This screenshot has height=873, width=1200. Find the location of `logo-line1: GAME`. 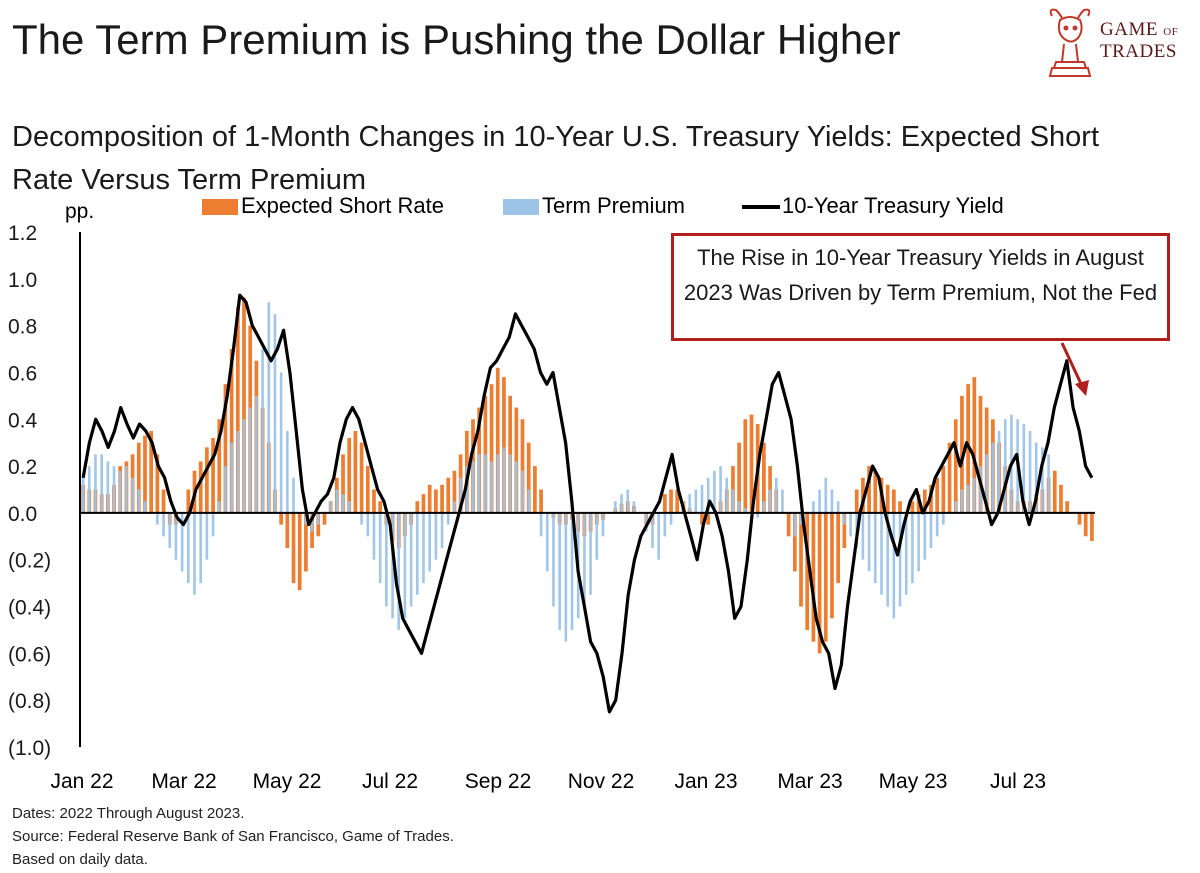

logo-line1: GAME is located at coordinates (1129, 29).